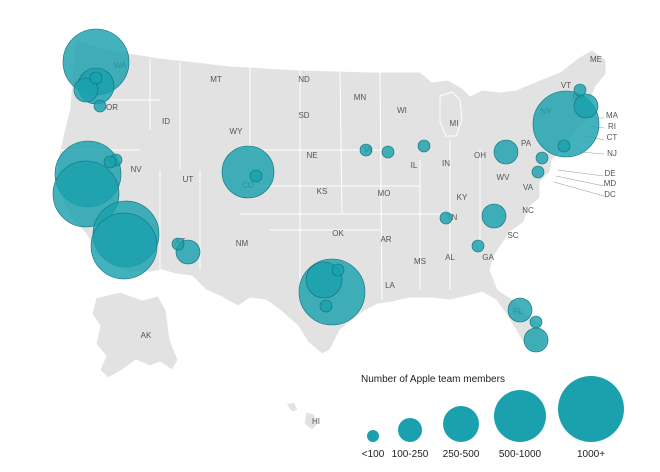 This screenshot has width=660, height=472. I want to click on state-label-ar: AR, so click(385, 239).